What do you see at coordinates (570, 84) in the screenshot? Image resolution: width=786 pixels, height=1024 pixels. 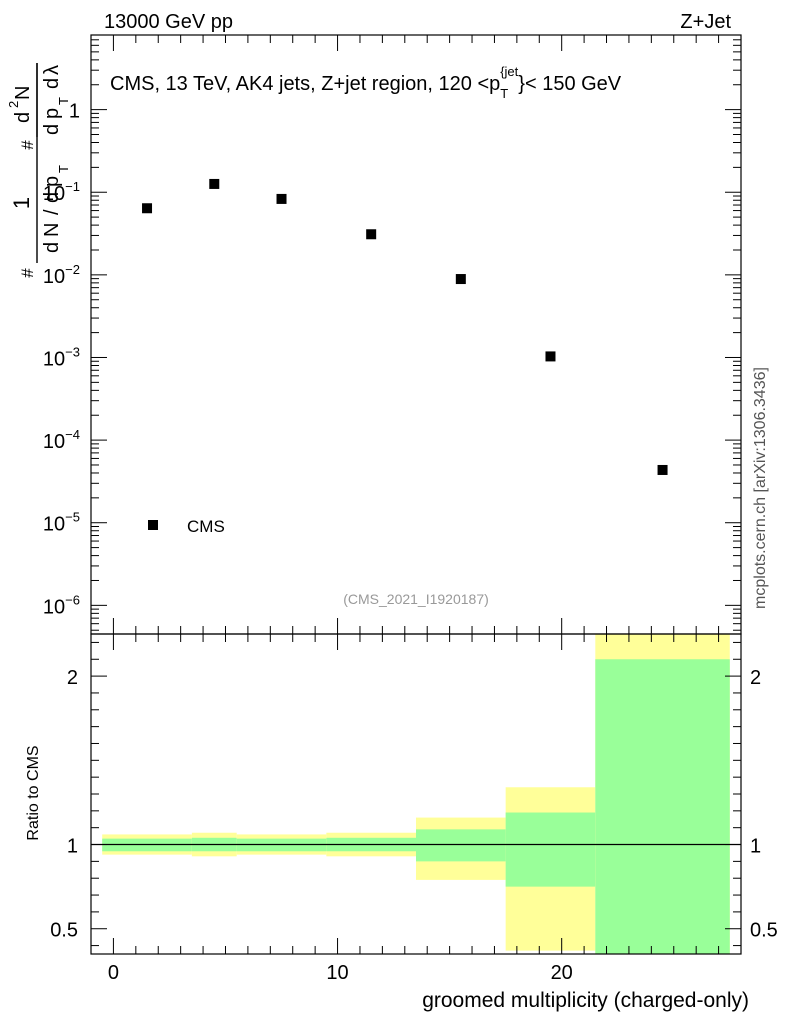 I see `plot-title-end: }< 150 GeV` at bounding box center [570, 84].